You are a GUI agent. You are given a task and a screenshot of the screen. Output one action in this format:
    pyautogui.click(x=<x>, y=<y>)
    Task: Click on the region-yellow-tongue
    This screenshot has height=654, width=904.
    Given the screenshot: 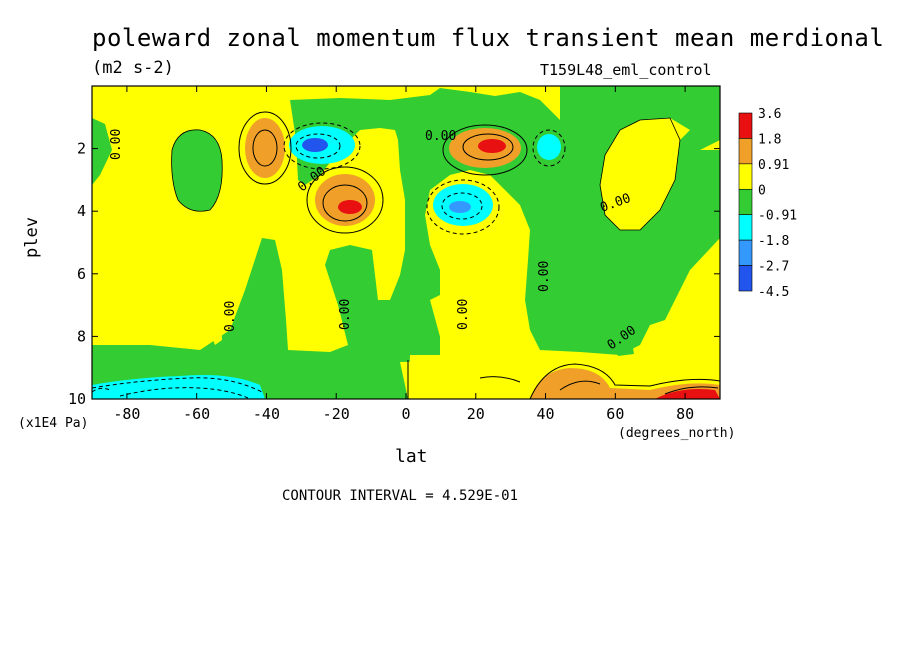 What is the action you would take?
    pyautogui.click(x=213, y=310)
    